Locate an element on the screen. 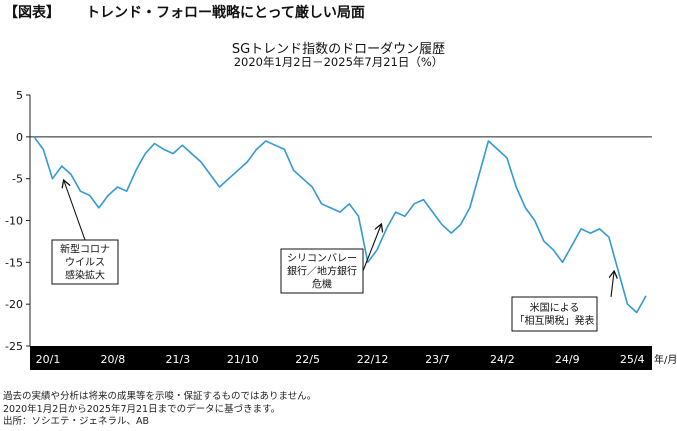  x-tick-label: 20/8 is located at coordinates (113, 359).